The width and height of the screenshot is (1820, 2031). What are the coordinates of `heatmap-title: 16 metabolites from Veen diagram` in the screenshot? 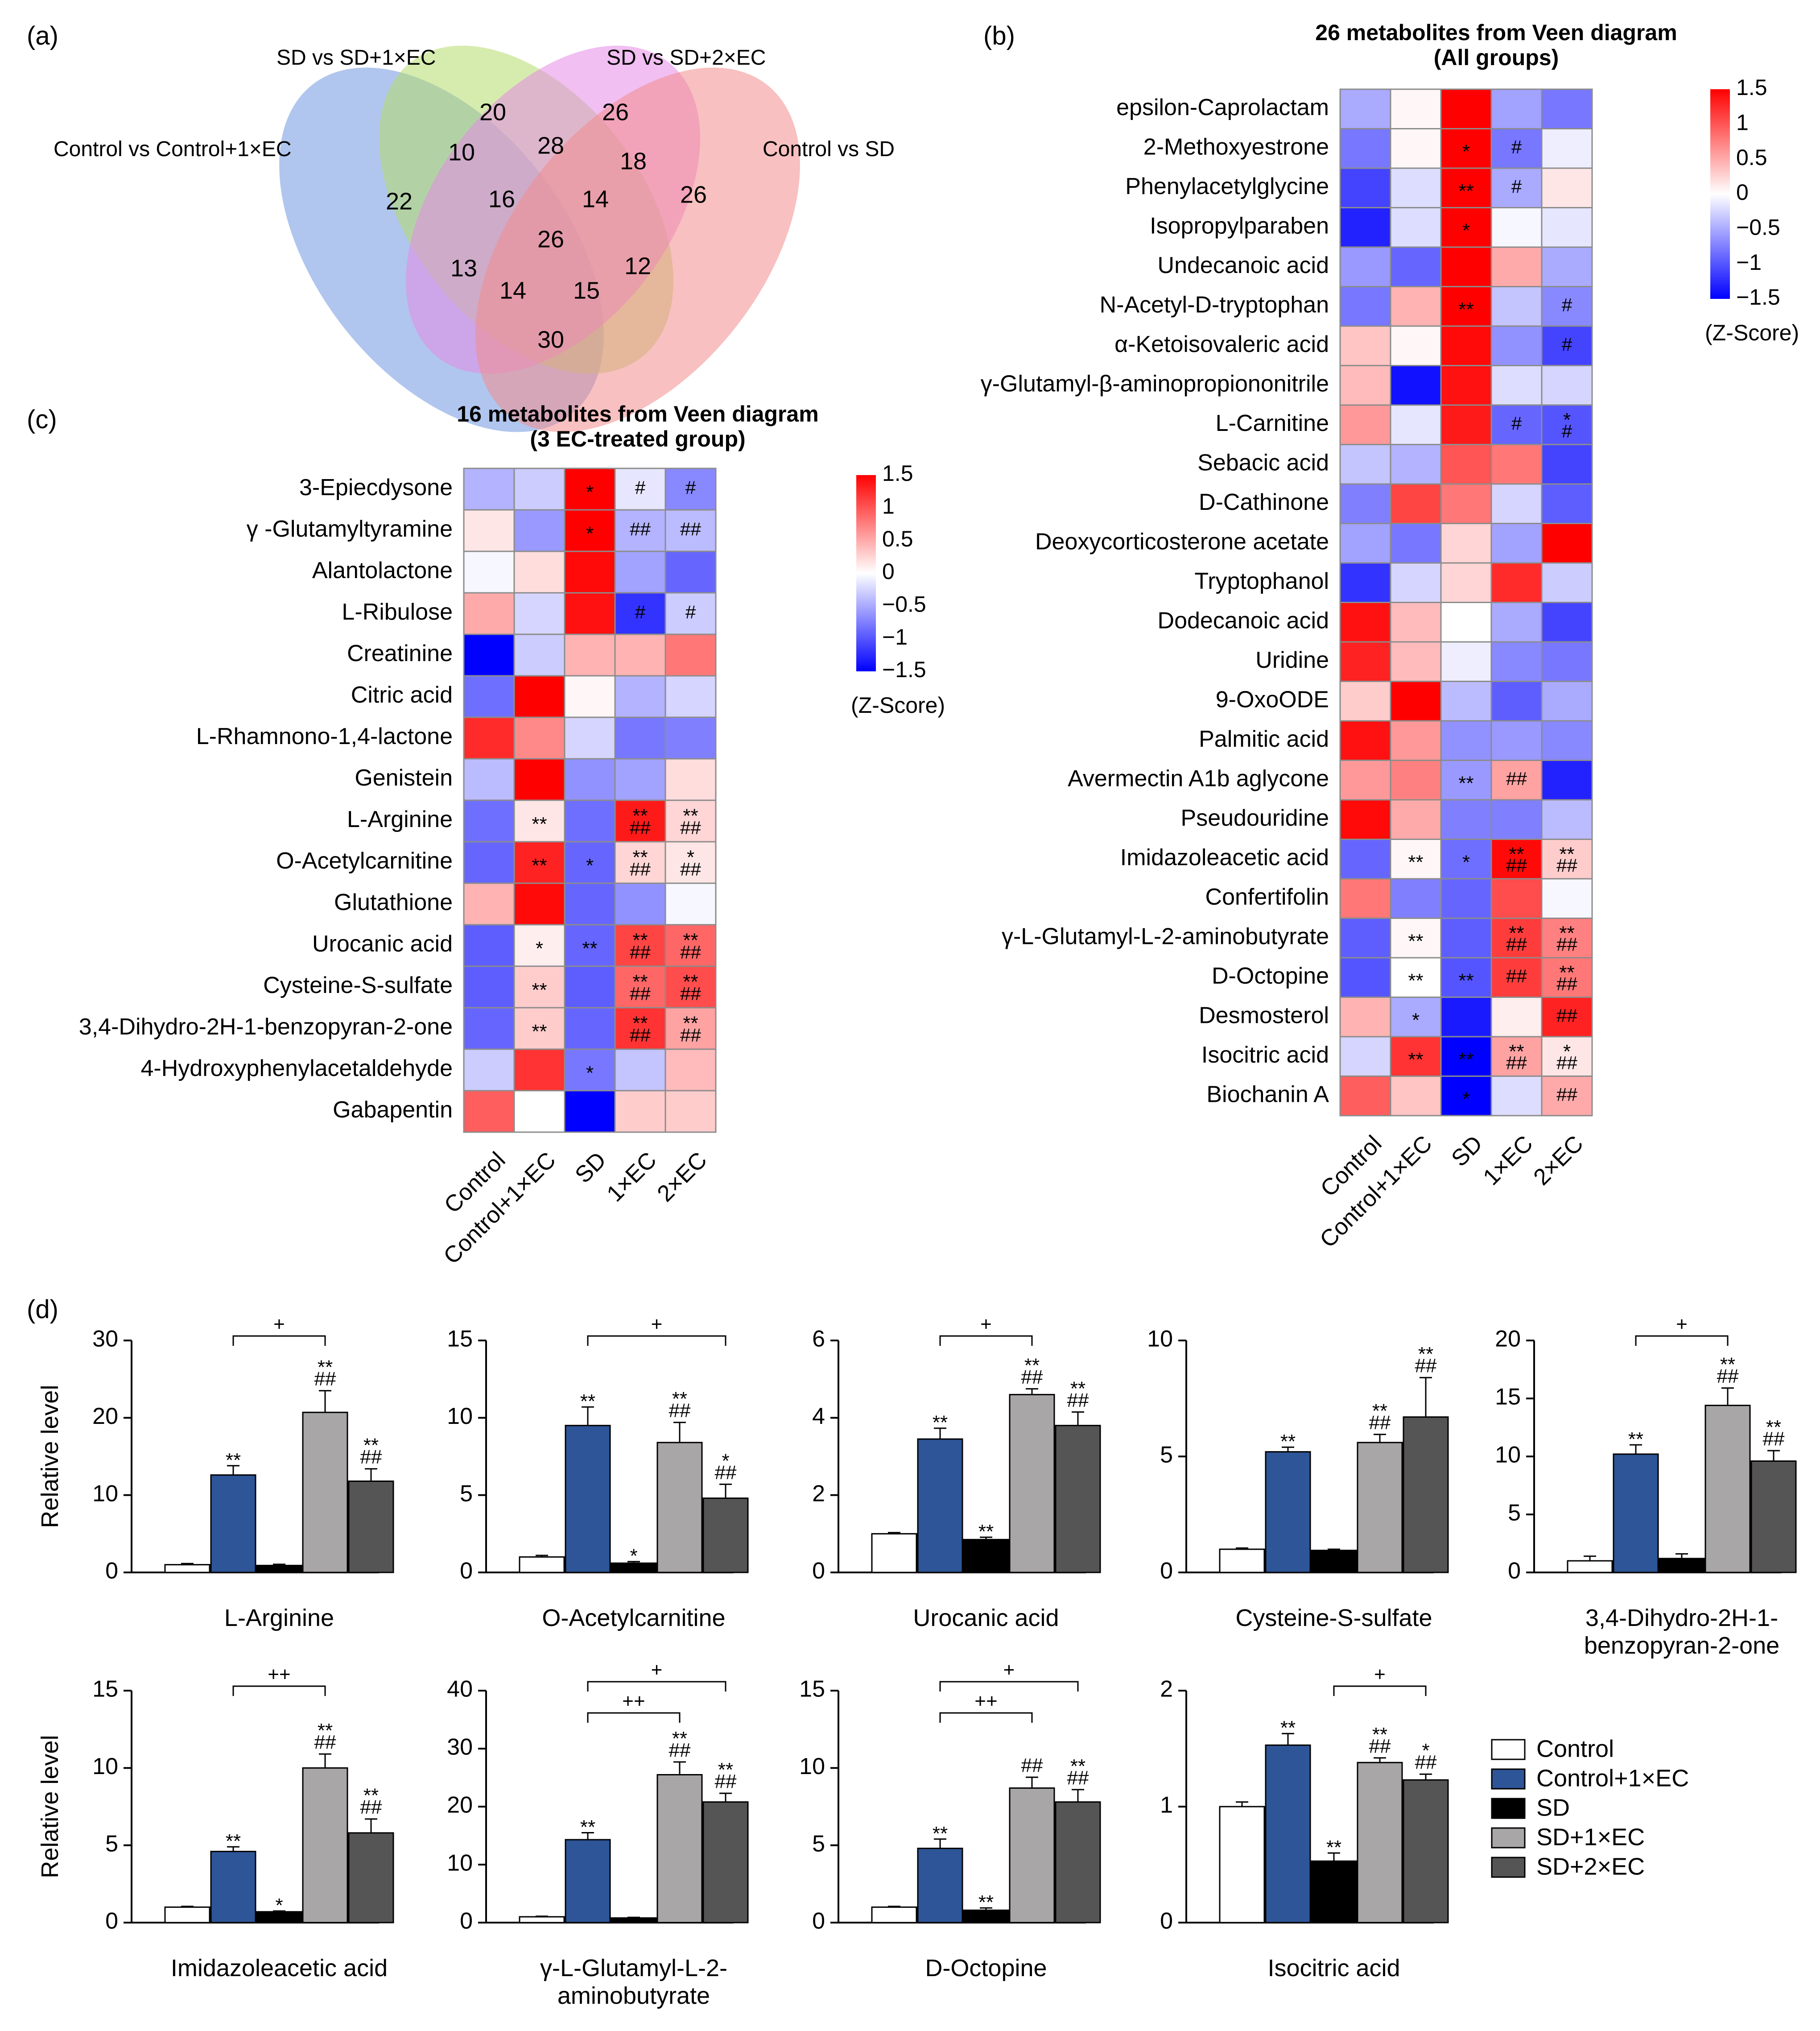 It's located at (637, 413).